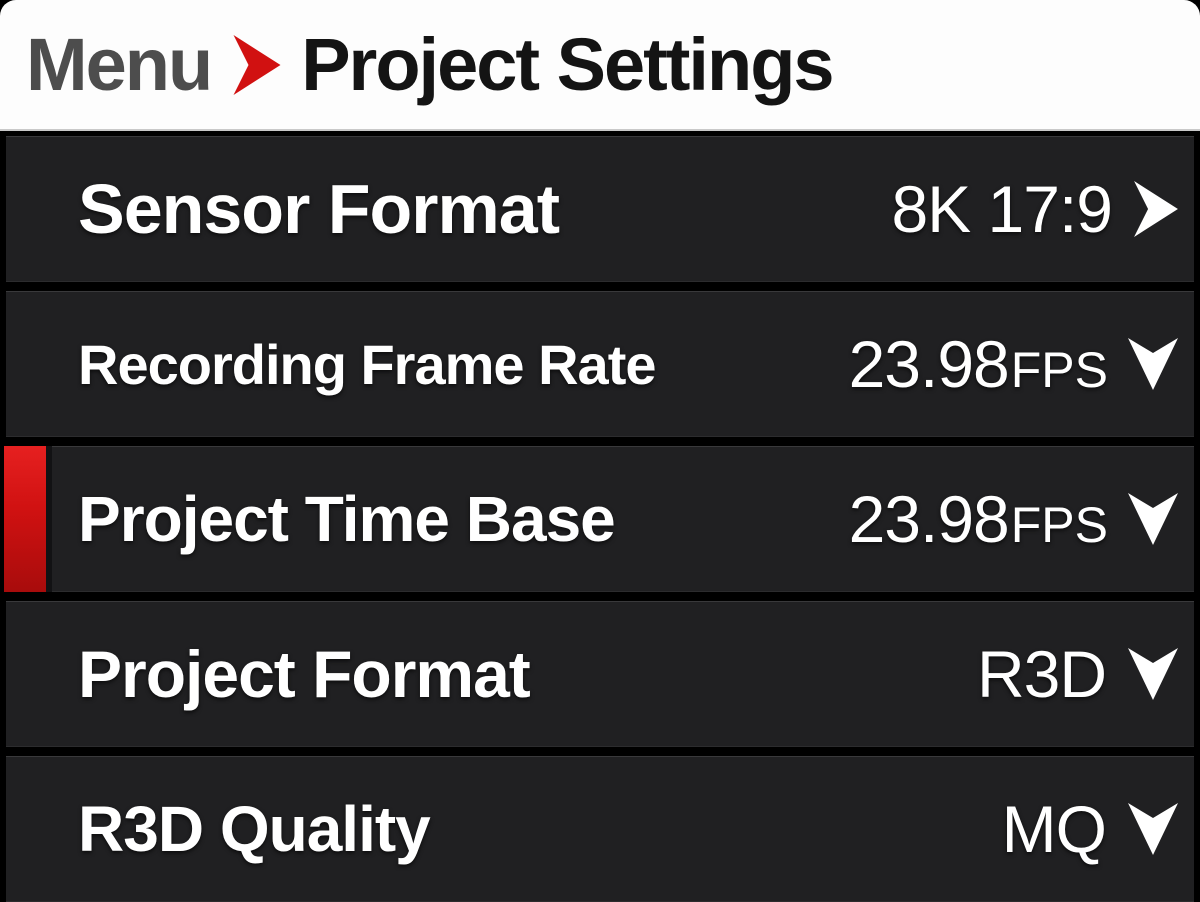 The height and width of the screenshot is (902, 1200). I want to click on row-value-group: MQ, so click(1090, 829).